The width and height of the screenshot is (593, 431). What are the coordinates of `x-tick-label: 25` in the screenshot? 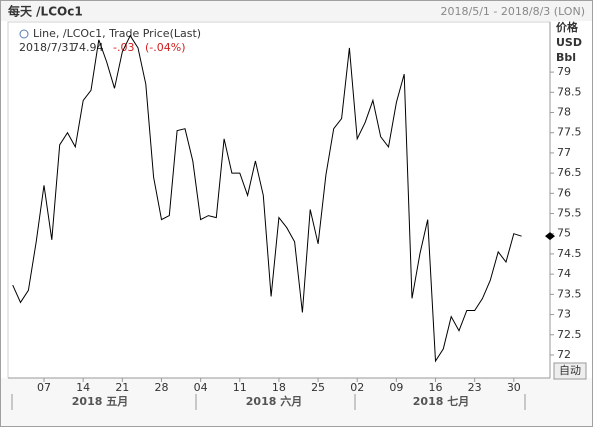 It's located at (318, 387).